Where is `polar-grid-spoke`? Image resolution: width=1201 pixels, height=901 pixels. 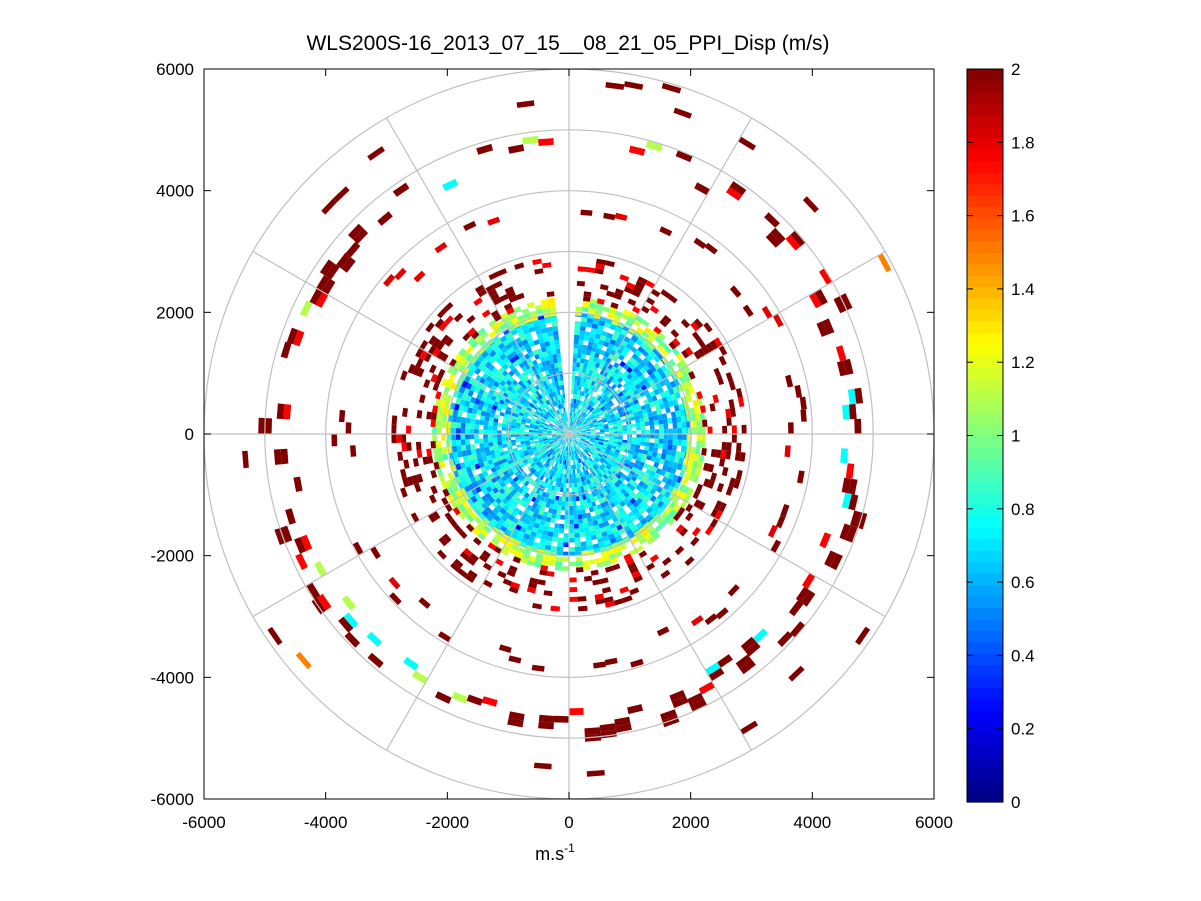
polar-grid-spoke is located at coordinates (477, 592).